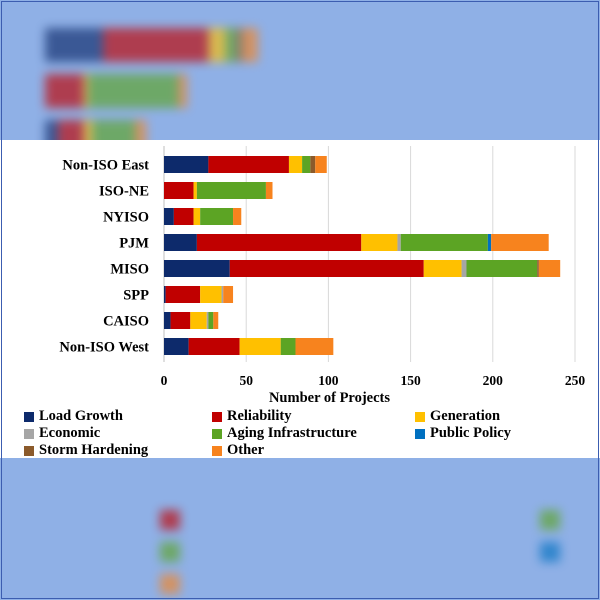 This screenshot has width=600, height=600. I want to click on legend-item: Reliability, so click(251, 416).